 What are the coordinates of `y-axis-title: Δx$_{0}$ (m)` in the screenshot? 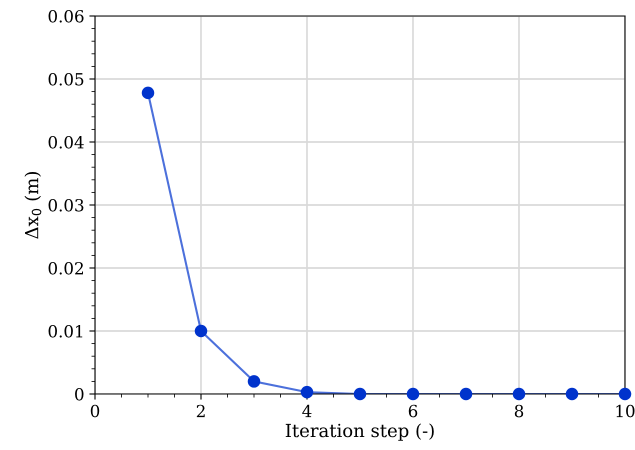 It's located at (33, 205).